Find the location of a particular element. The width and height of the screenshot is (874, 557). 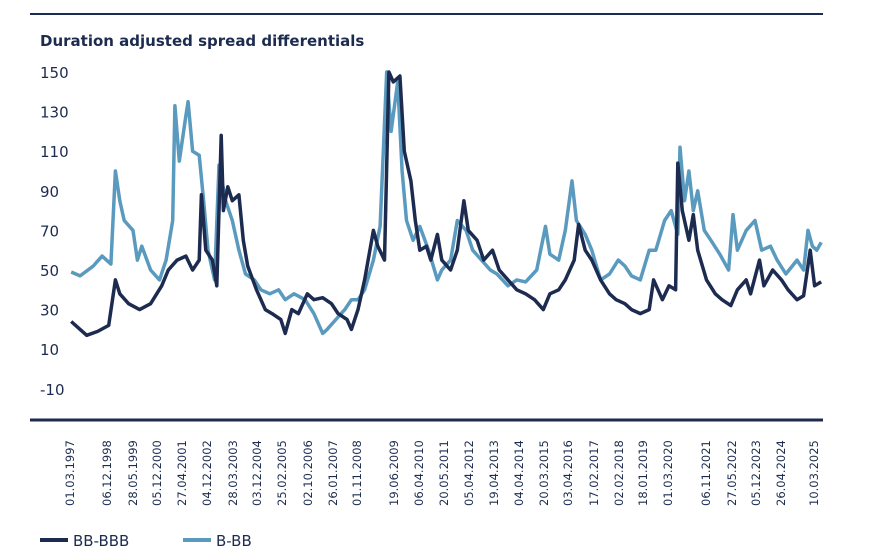

x-tick-label: 20.05.2011 is located at coordinates (444, 473).